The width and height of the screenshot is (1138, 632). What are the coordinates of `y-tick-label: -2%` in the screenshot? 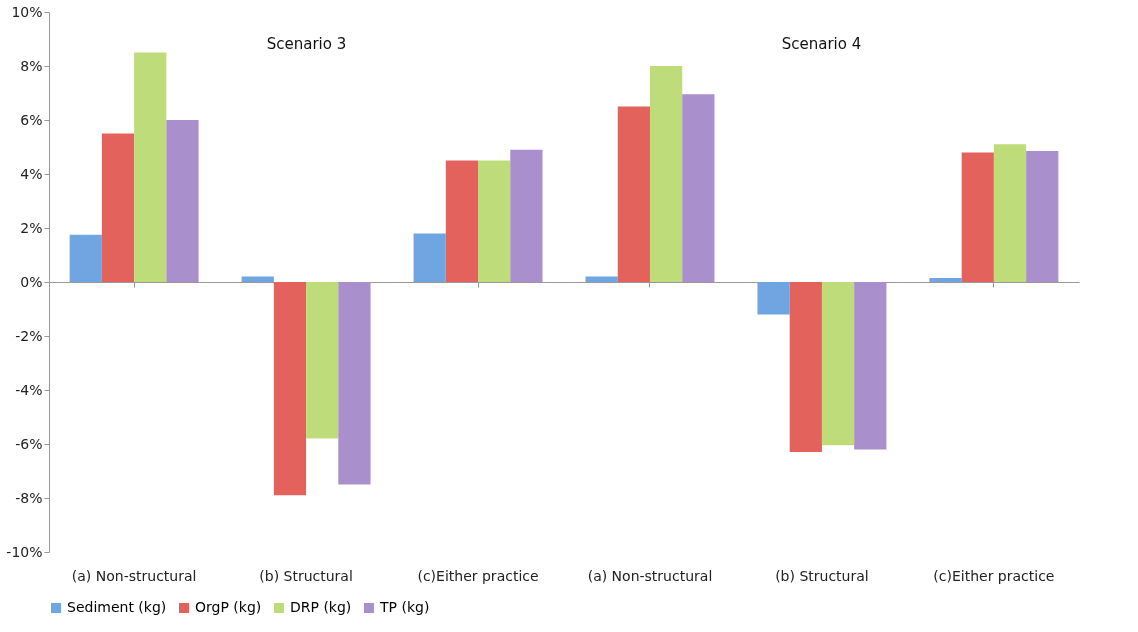 It's located at (29, 335).